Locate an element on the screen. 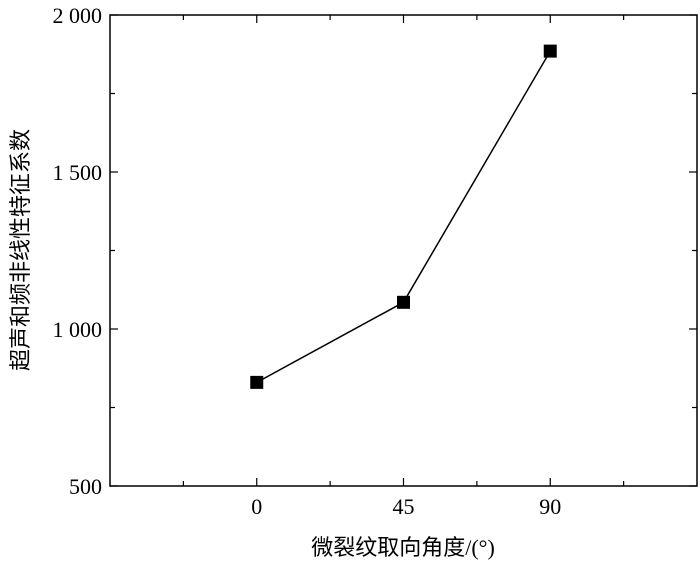 The height and width of the screenshot is (565, 700). y-tick-label: 1 500 is located at coordinates (78, 172).